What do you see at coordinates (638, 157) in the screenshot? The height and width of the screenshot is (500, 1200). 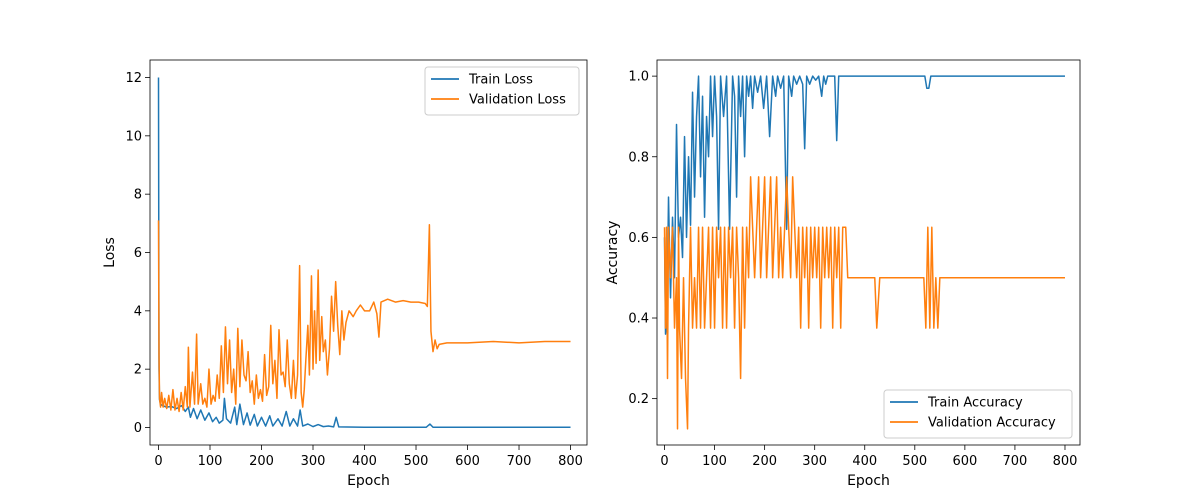 I see `y-tick-label: 0.8` at bounding box center [638, 157].